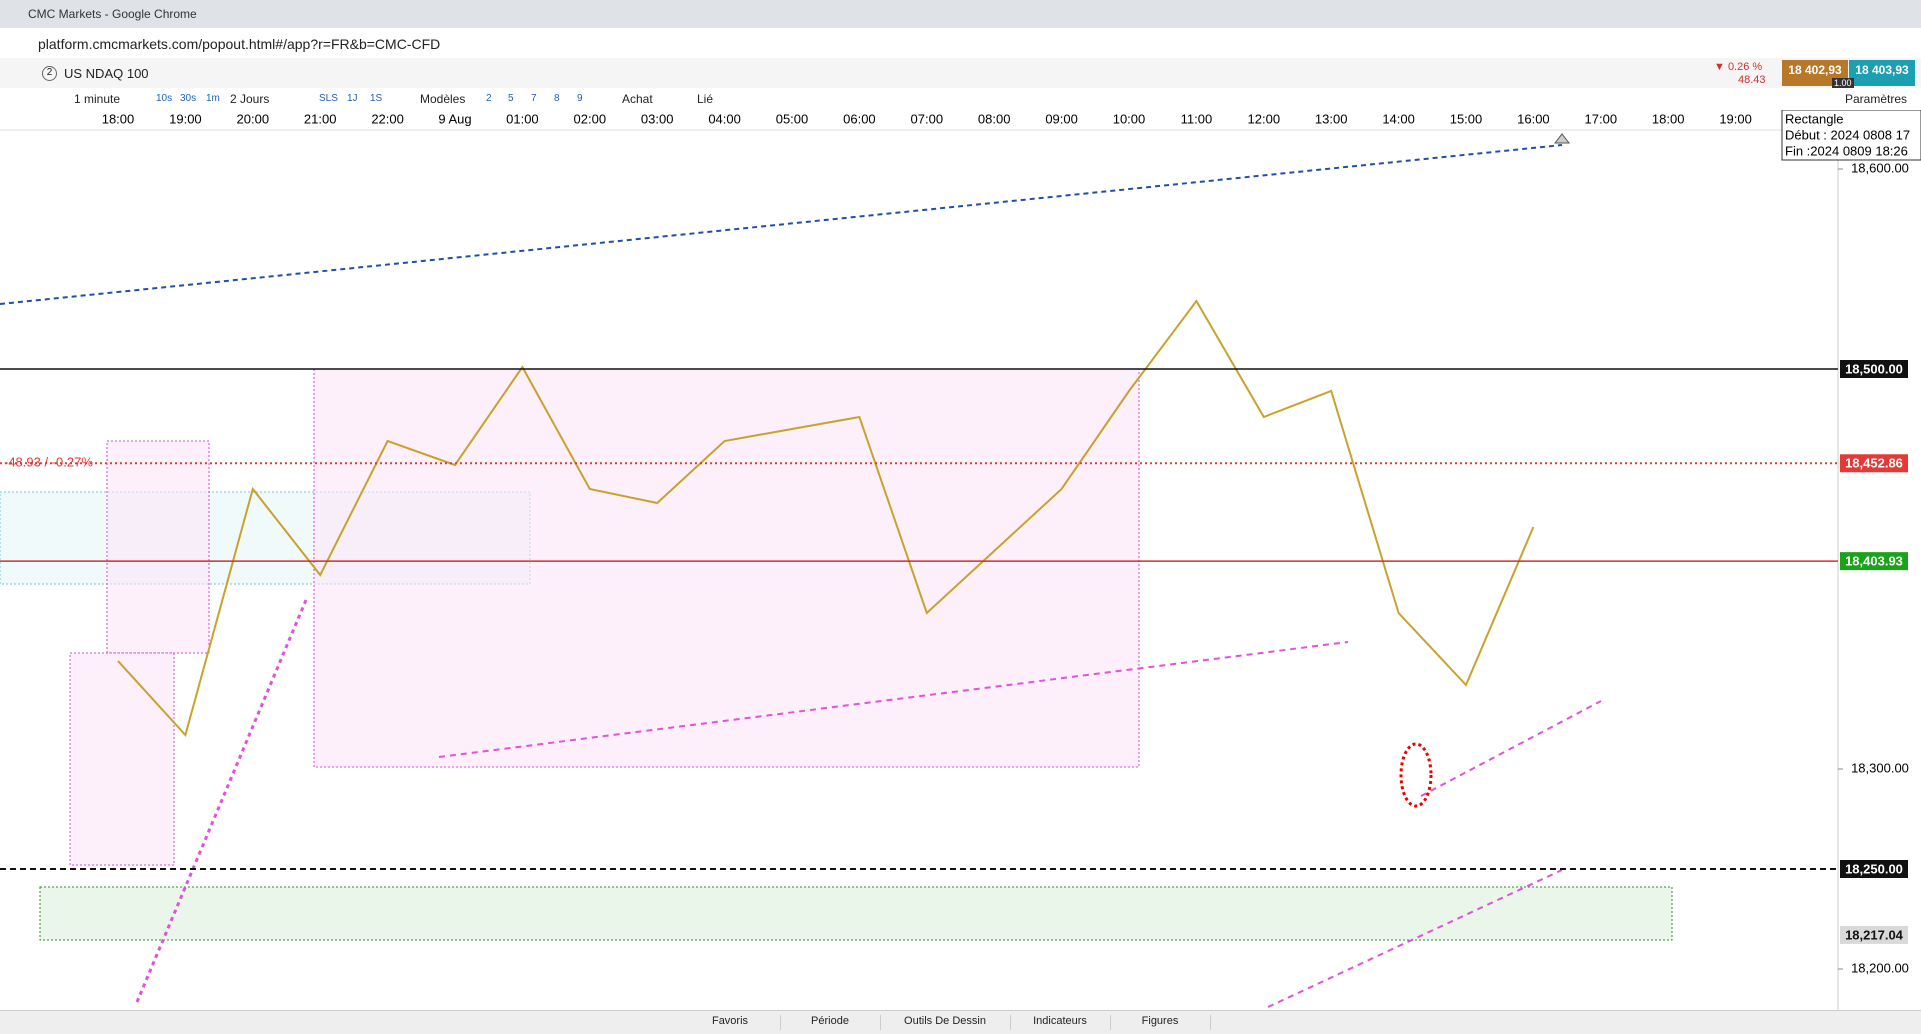 The width and height of the screenshot is (1921, 1034). What do you see at coordinates (1060, 1022) in the screenshot?
I see `bottom-tab: Indicateurs` at bounding box center [1060, 1022].